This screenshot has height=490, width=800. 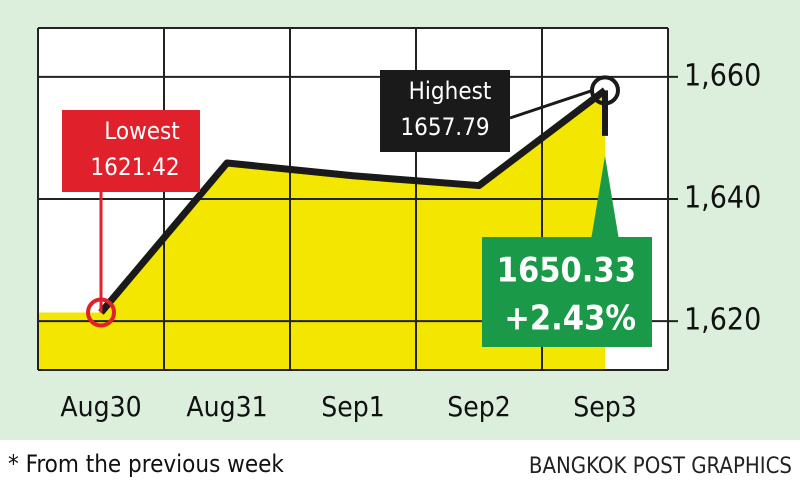 What do you see at coordinates (146, 464) in the screenshot?
I see `footnote: * From the previous week` at bounding box center [146, 464].